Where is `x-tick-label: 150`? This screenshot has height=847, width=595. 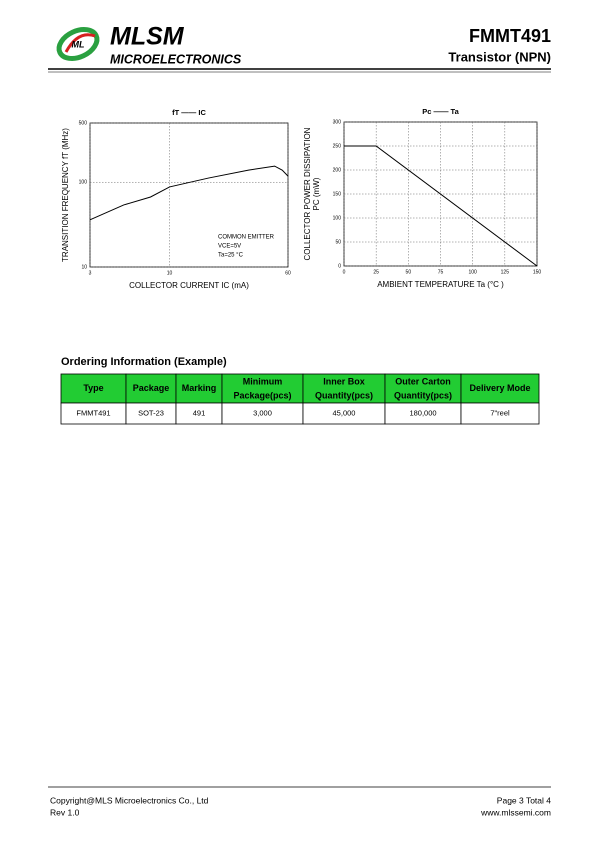 x-tick-label: 150 is located at coordinates (537, 272).